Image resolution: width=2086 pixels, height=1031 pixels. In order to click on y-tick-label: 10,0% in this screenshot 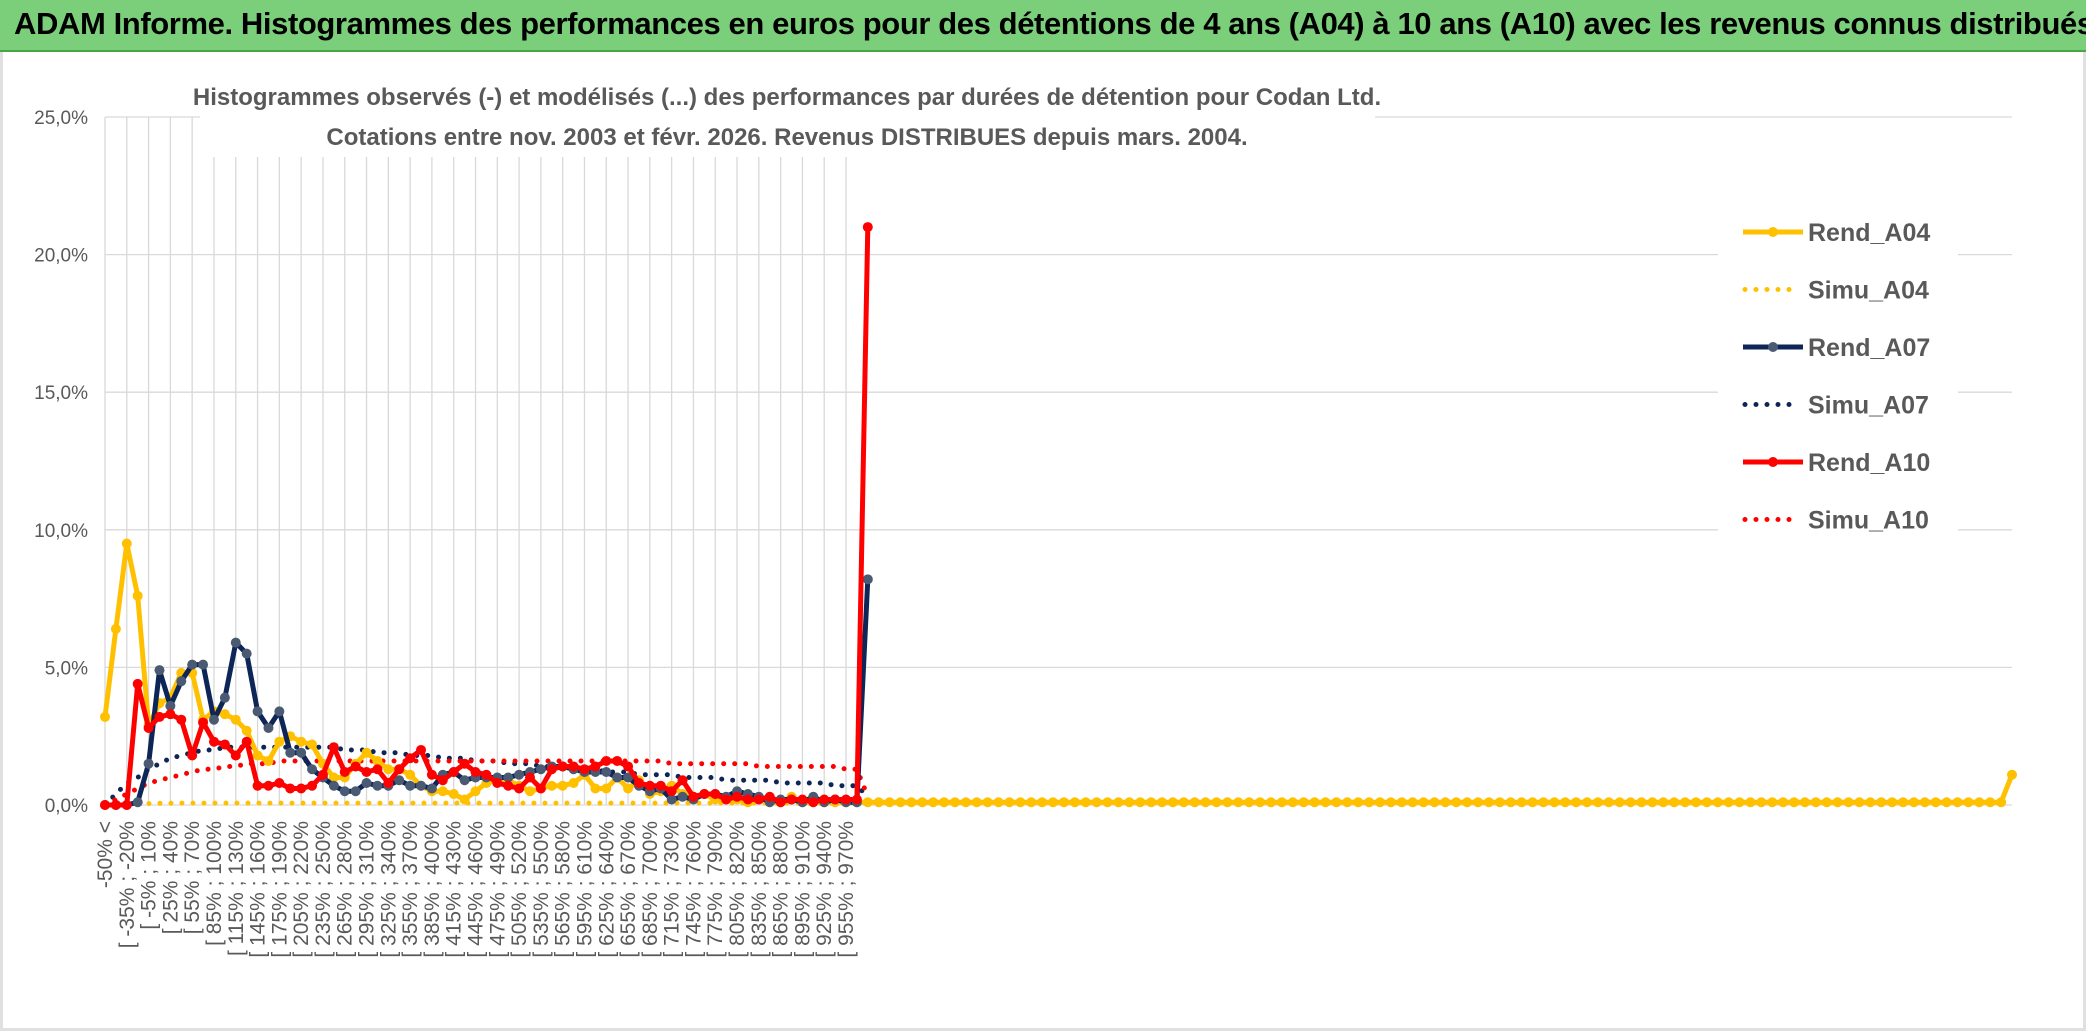, I will do `click(61, 531)`.